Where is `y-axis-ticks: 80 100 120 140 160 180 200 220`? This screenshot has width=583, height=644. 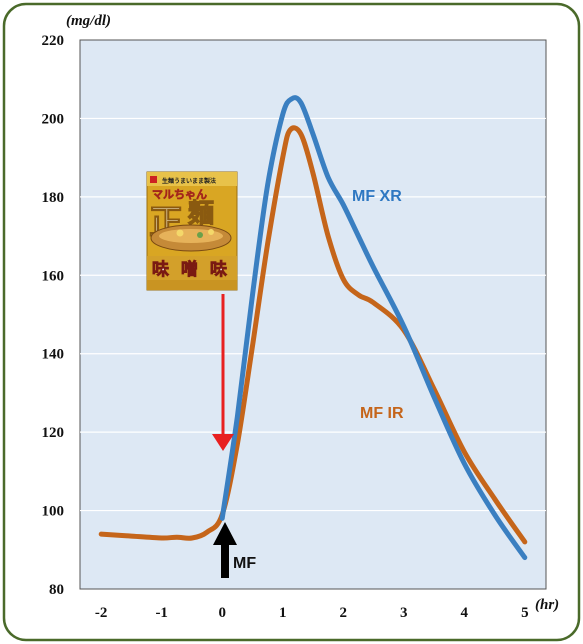
y-axis-ticks: 80 100 120 140 160 180 200 220 is located at coordinates (53, 315).